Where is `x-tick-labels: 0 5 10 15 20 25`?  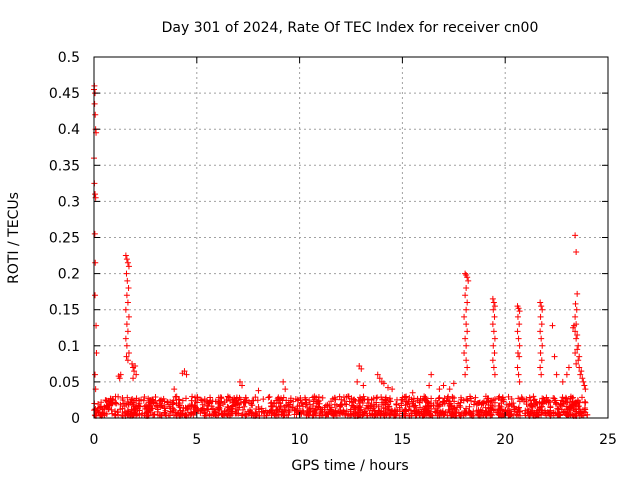 x-tick-labels: 0 5 10 15 20 25 is located at coordinates (353, 440).